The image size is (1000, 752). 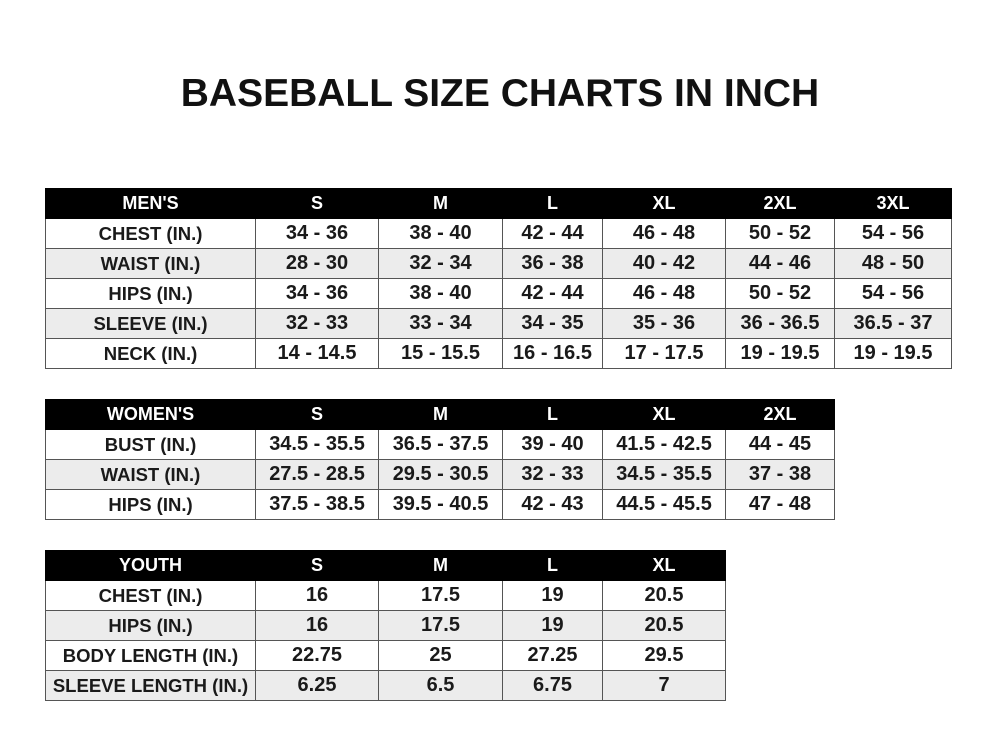 I want to click on size-value: 33 - 34, so click(x=440, y=323).